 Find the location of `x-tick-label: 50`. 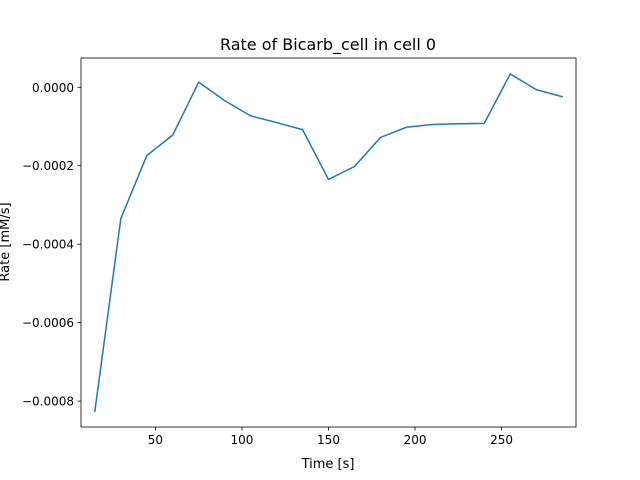

x-tick-label: 50 is located at coordinates (155, 440).